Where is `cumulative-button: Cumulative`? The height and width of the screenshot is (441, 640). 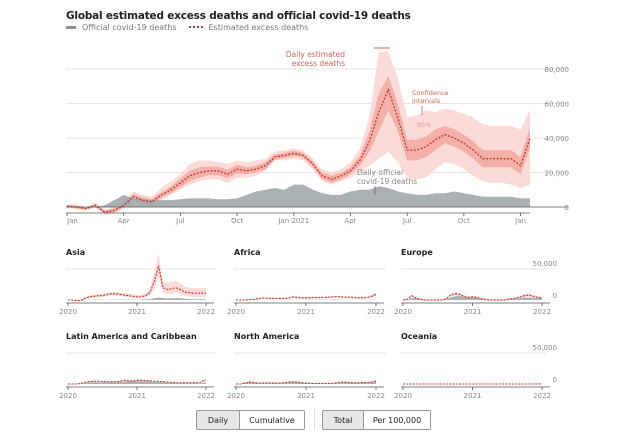
cumulative-button: Cumulative is located at coordinates (272, 420).